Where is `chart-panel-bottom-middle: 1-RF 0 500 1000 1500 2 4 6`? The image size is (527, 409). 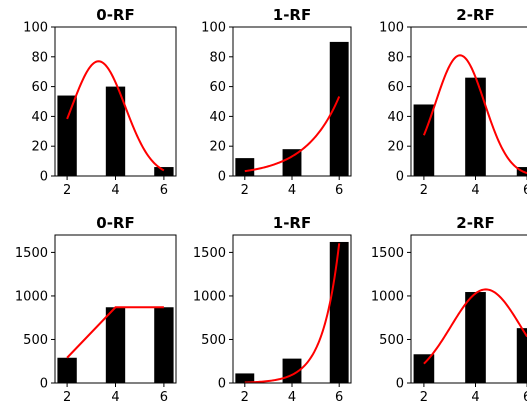 chart-panel-bottom-middle: 1-RF 0 500 1000 1500 2 4 6 is located at coordinates (272, 309).